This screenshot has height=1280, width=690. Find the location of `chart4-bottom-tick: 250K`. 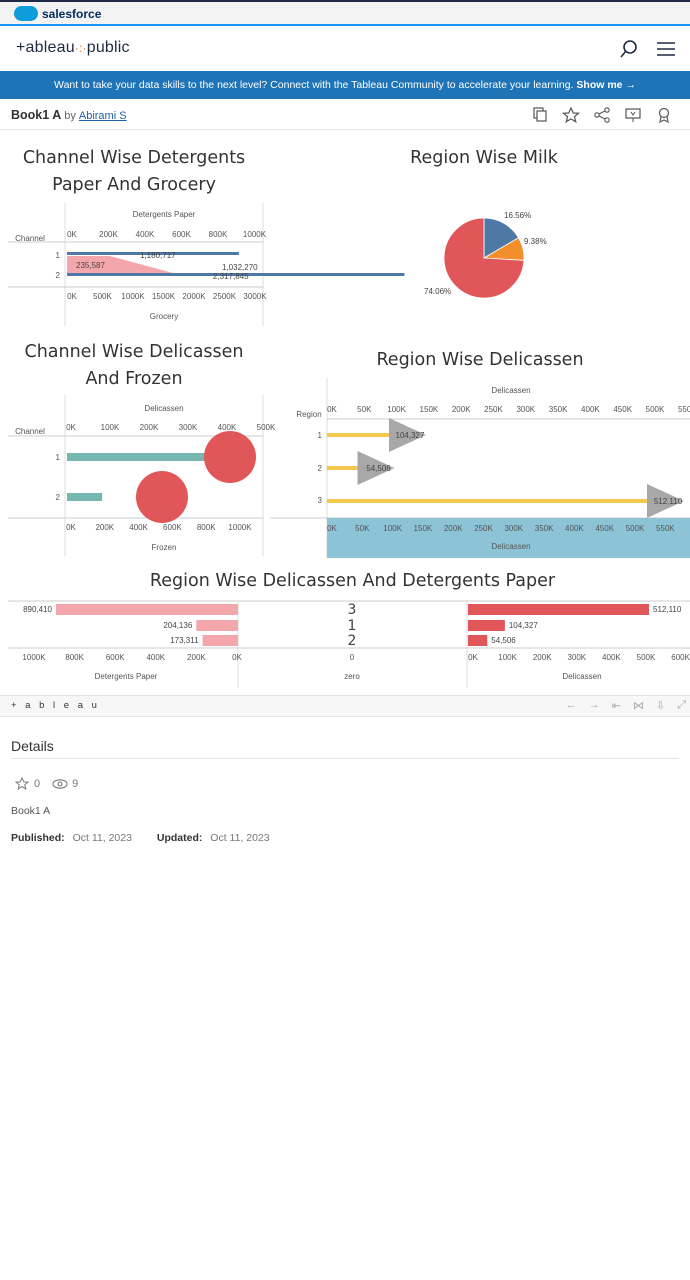

chart4-bottom-tick: 250K is located at coordinates (483, 528).